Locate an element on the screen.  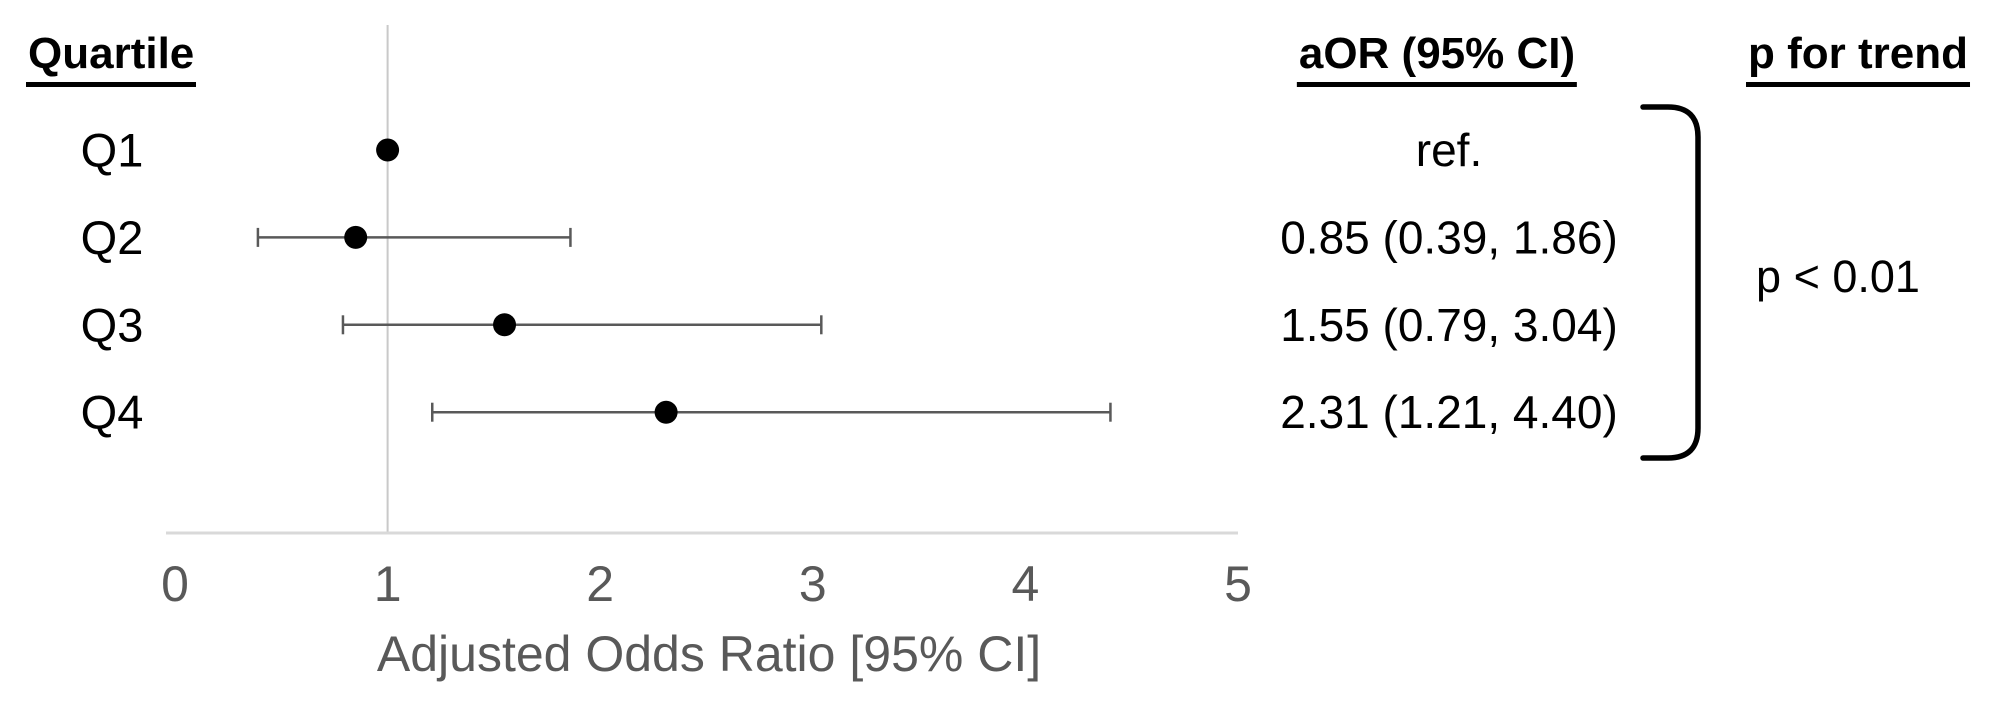
x-axis-tick-label: 2 is located at coordinates (600, 584).